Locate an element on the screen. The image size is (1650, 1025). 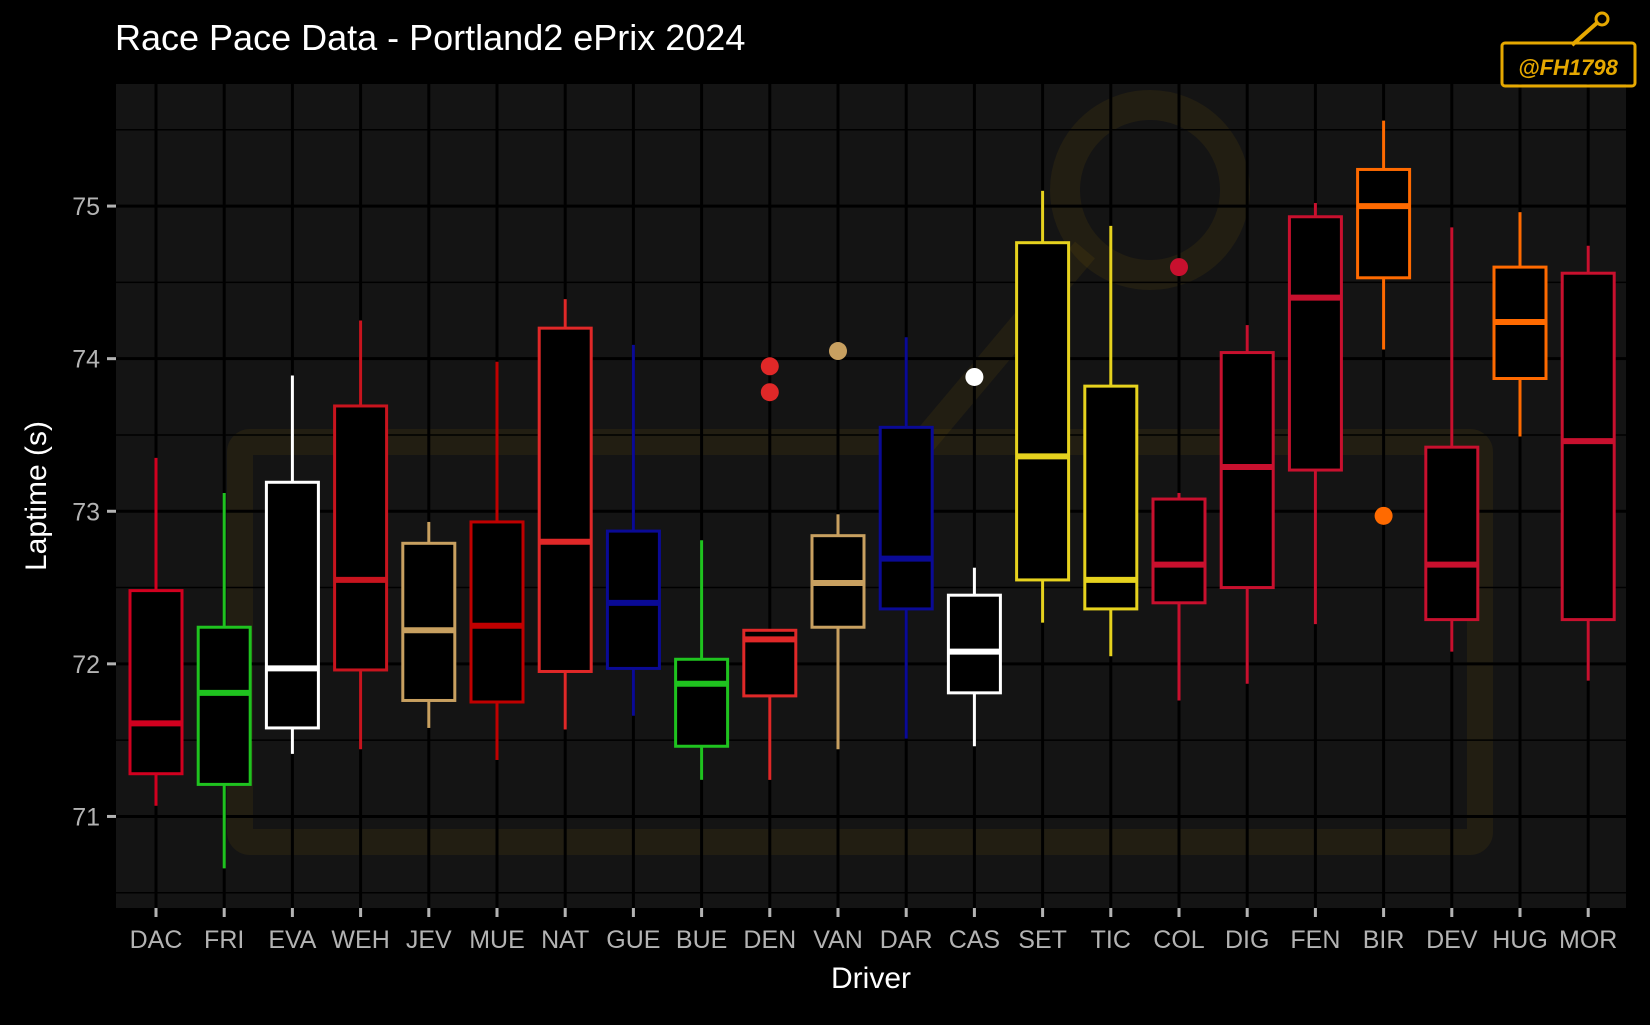
box-mor is located at coordinates (1588, 463).